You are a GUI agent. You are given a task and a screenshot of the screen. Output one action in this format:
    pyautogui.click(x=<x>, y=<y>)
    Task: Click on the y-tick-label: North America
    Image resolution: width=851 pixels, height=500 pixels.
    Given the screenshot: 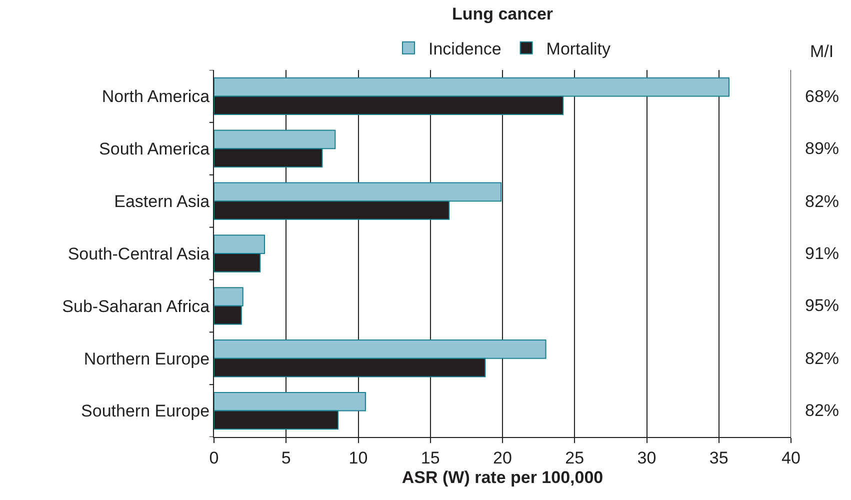 What is the action you would take?
    pyautogui.click(x=156, y=96)
    